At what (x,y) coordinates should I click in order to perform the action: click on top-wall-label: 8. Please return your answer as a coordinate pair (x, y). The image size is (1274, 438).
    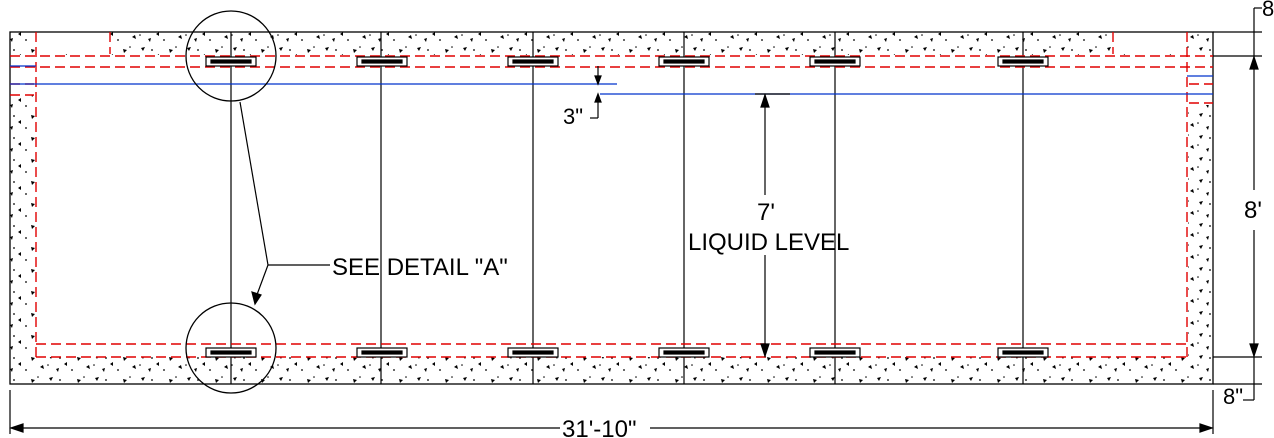
    Looking at the image, I should click on (1268, 10).